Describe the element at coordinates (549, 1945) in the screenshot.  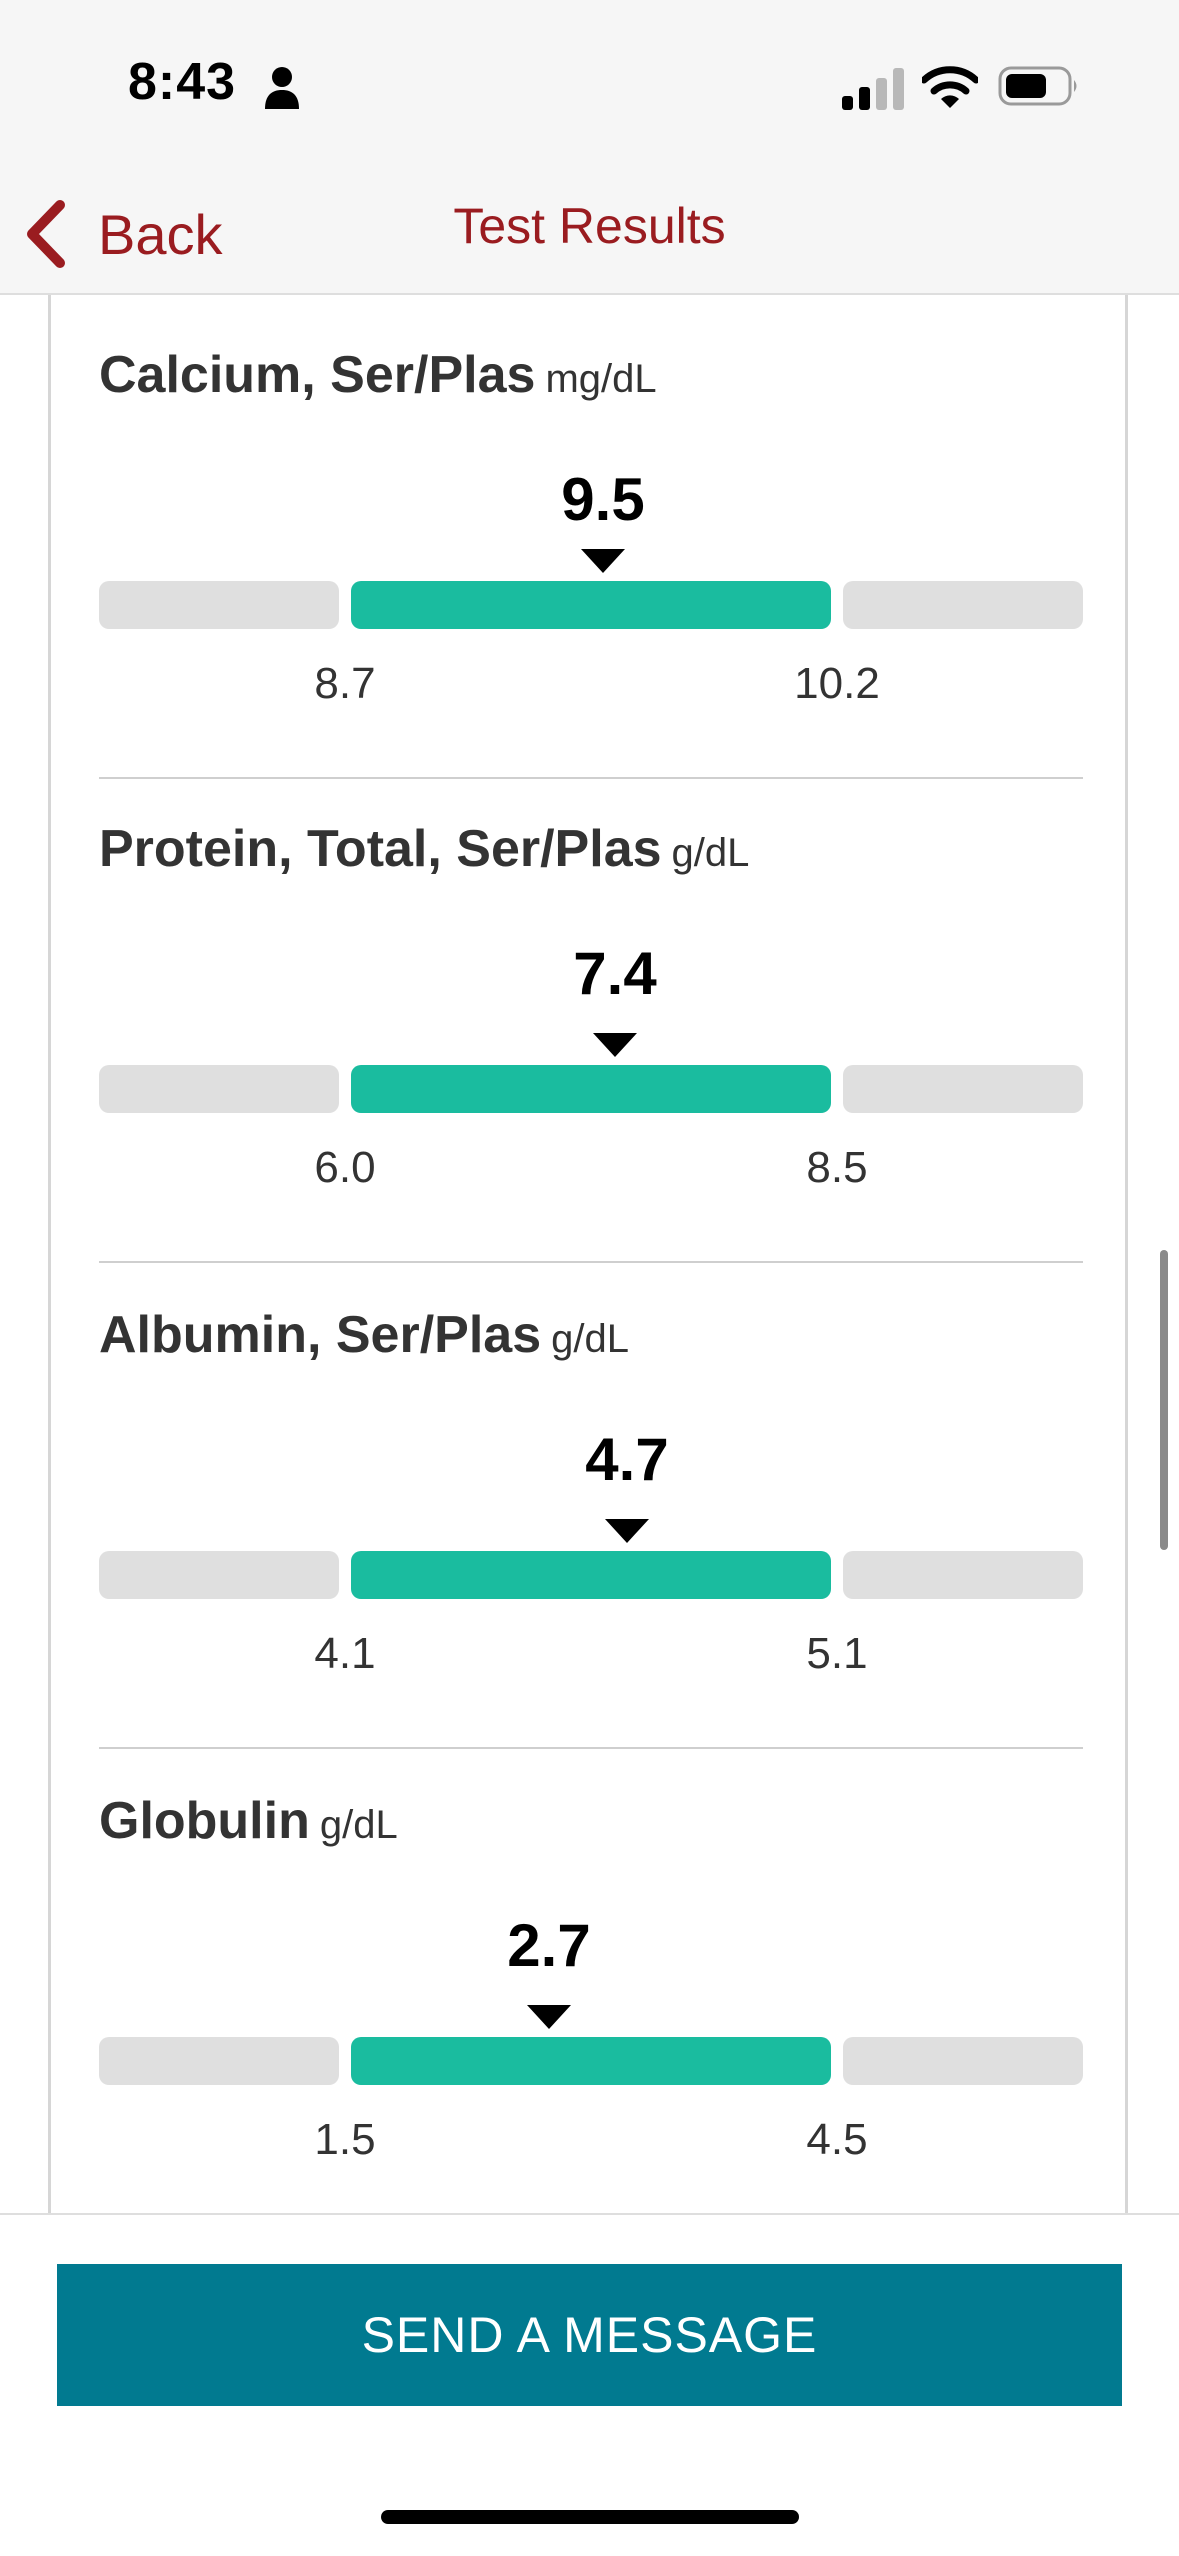
I see `result-value: 2.7` at that location.